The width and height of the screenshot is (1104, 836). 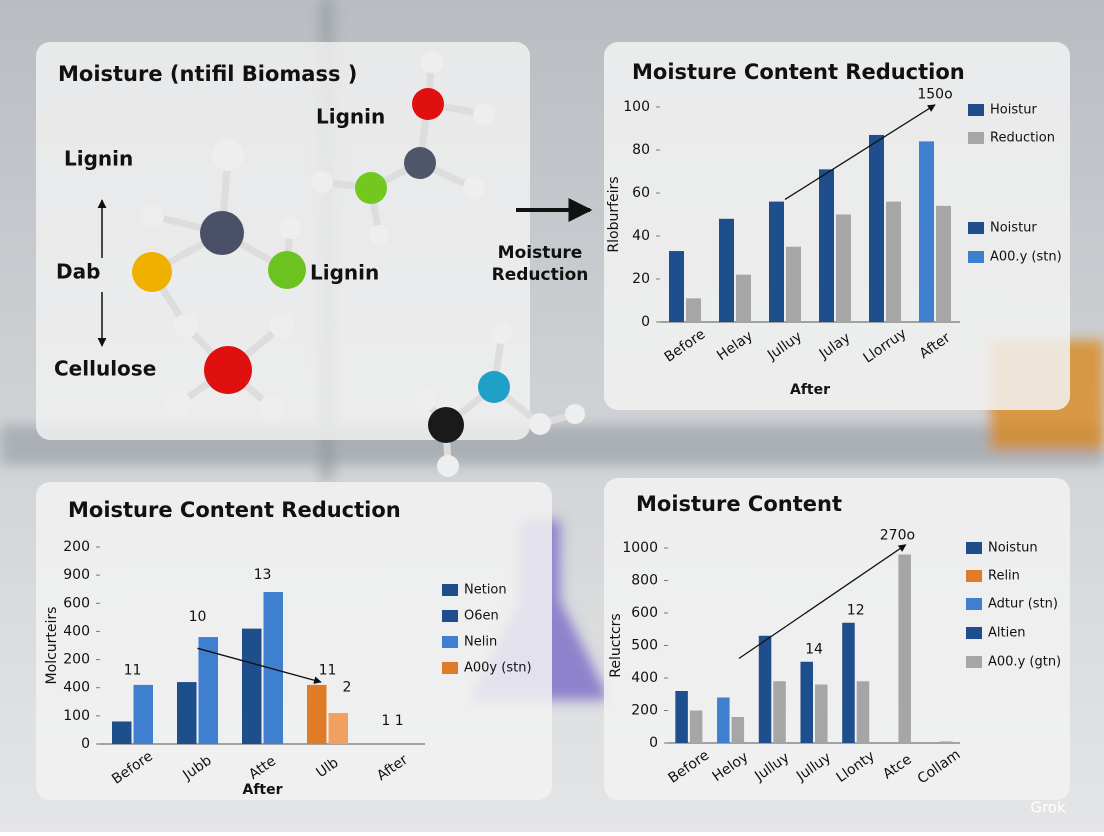 What do you see at coordinates (641, 193) in the screenshot?
I see `y-tick-label: 60` at bounding box center [641, 193].